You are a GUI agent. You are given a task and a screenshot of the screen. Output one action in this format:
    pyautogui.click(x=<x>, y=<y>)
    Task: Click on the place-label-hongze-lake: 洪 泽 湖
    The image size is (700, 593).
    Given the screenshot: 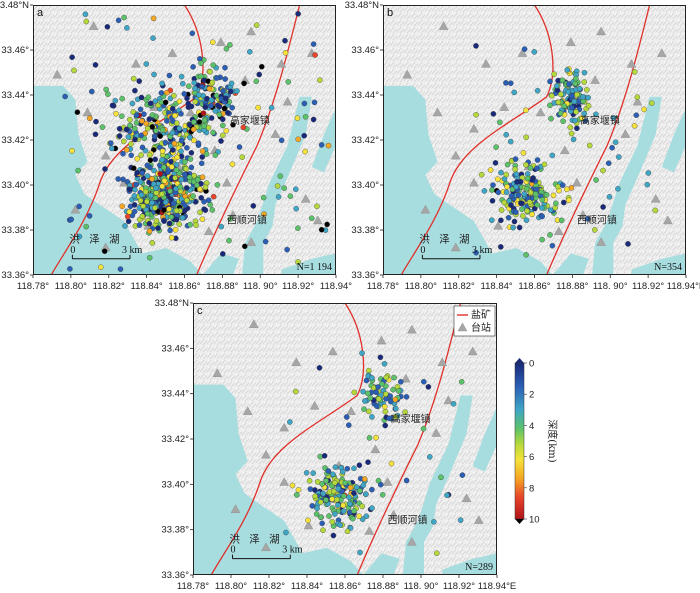 What is the action you would take?
    pyautogui.click(x=445, y=240)
    